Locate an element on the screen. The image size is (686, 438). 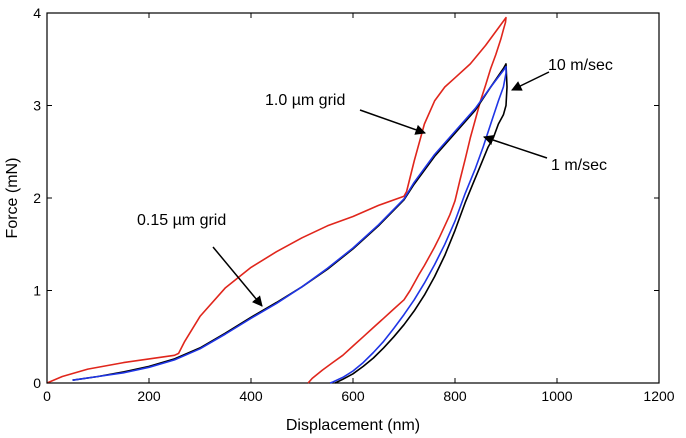
x-tick-label: 400 is located at coordinates (251, 396).